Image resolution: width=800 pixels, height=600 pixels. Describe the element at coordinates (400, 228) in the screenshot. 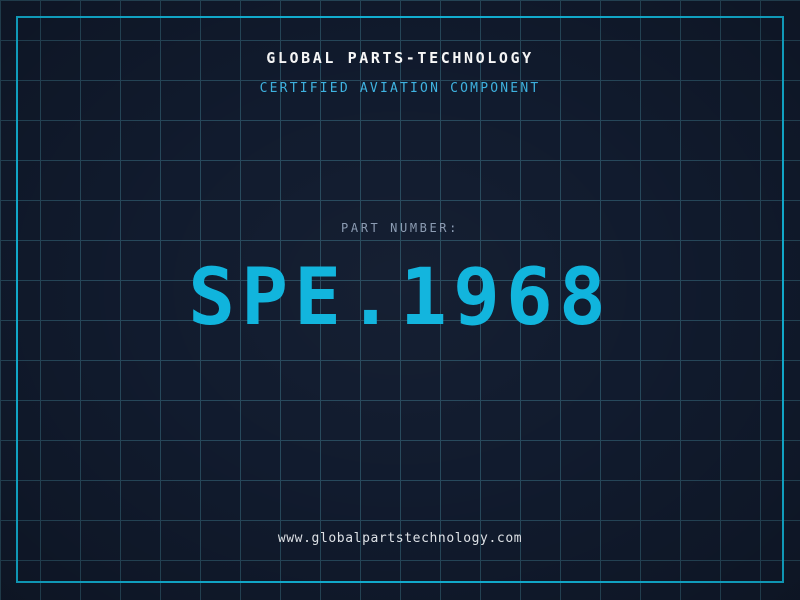

I see `part-number-label: PART NUMBER:` at that location.